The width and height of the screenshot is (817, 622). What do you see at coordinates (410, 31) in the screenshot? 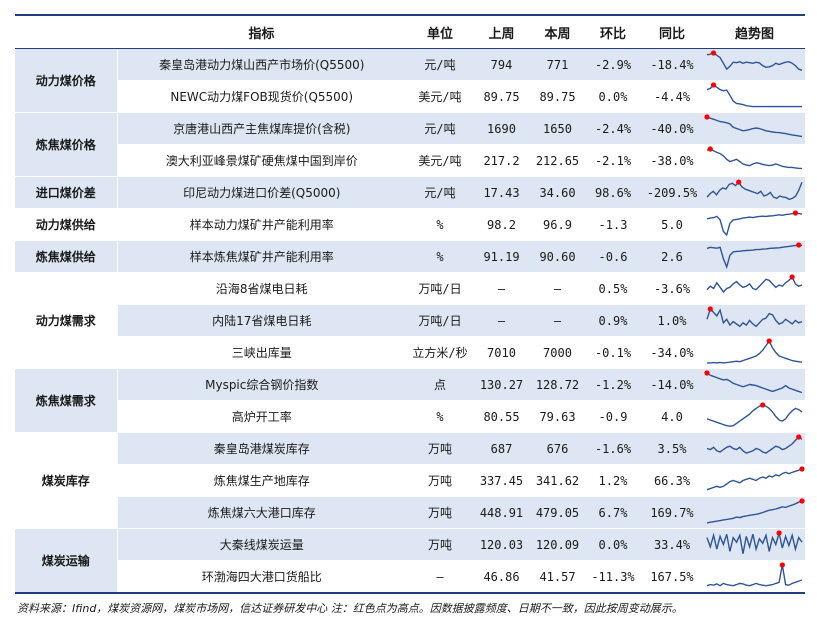
I see `table-header-row: 指标 单位 上周 本周 环比 同比 趋势图` at bounding box center [410, 31].